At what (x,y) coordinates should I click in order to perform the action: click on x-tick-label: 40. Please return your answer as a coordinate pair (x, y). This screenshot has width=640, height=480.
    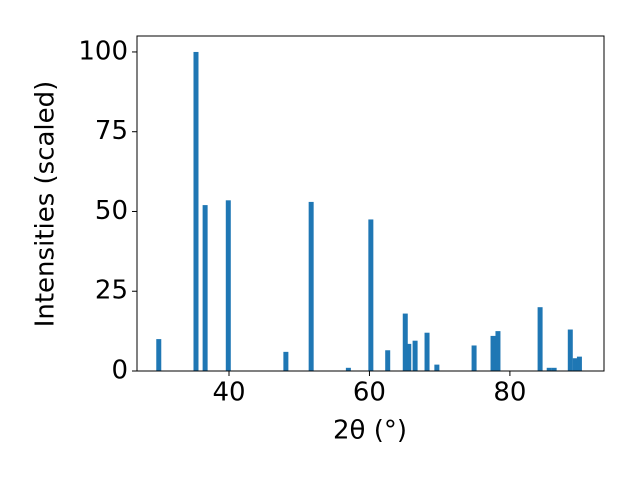
    Looking at the image, I should click on (228, 393).